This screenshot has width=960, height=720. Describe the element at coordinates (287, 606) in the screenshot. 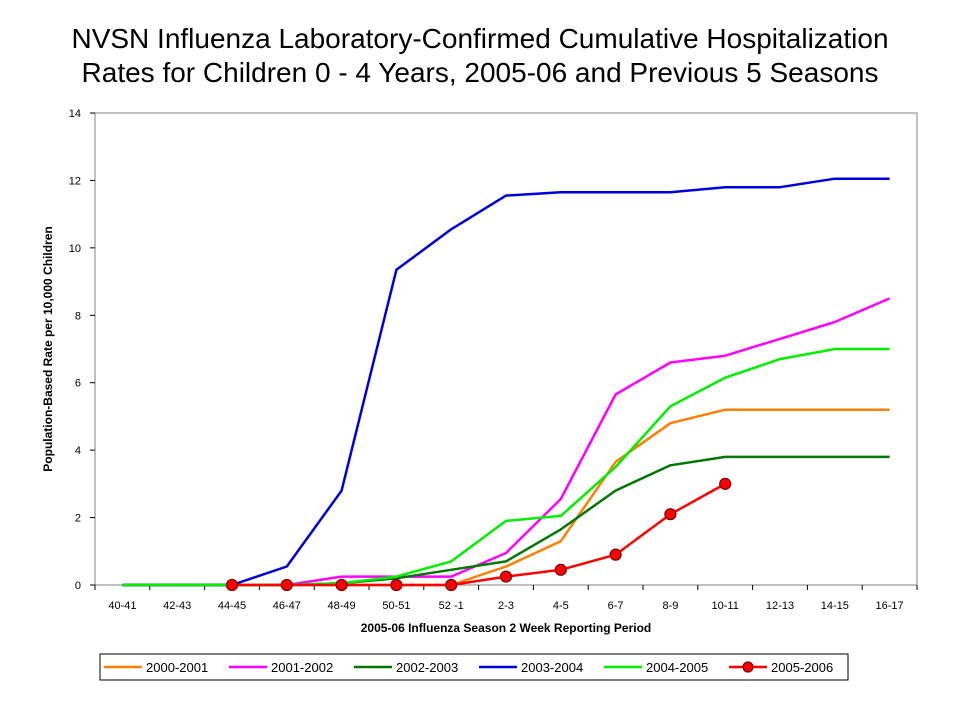

I see `x-tick-label: 46-47` at that location.